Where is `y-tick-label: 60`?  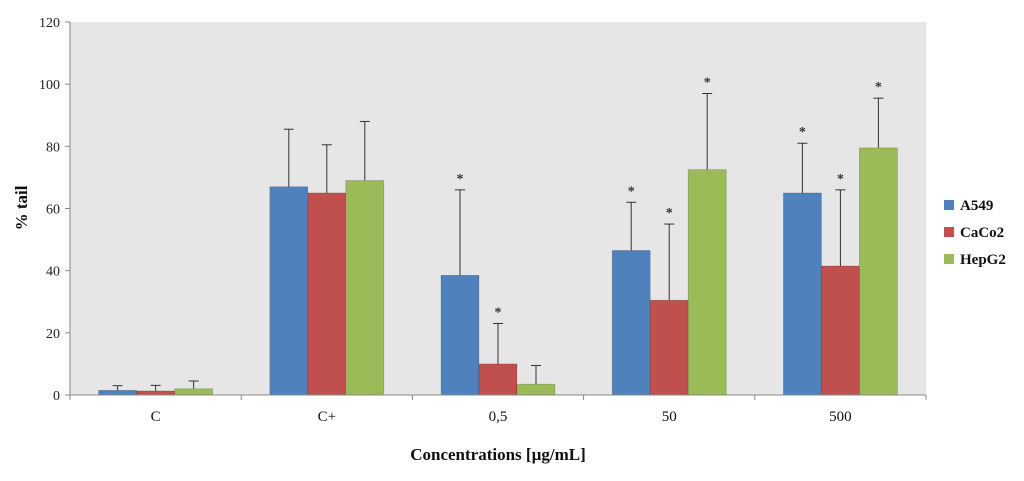 y-tick-label: 60 is located at coordinates (53, 210).